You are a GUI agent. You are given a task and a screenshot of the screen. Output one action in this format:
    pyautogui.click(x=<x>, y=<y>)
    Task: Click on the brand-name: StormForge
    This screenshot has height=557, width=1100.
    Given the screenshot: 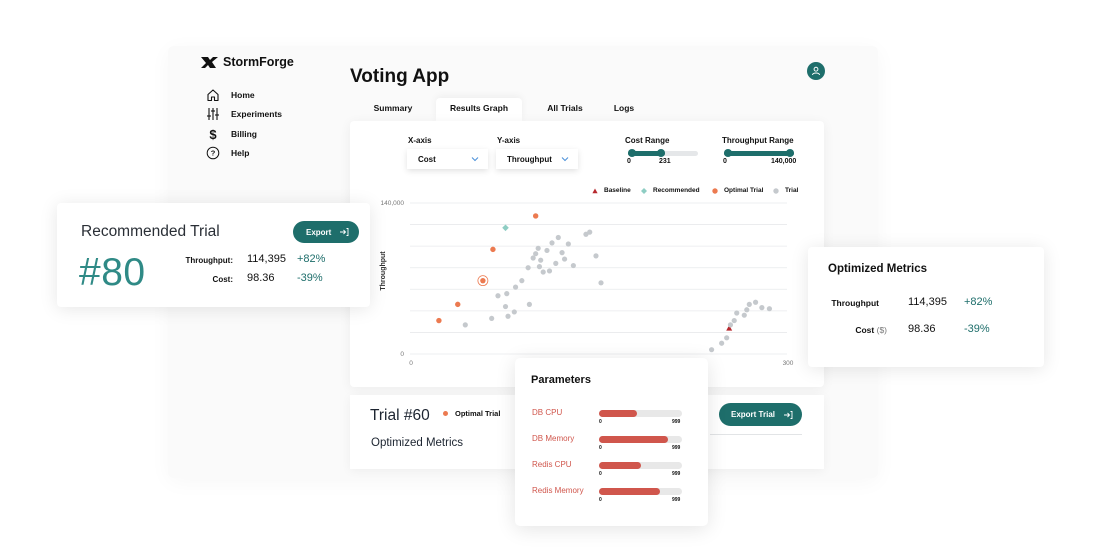 What is the action you would take?
    pyautogui.click(x=258, y=62)
    